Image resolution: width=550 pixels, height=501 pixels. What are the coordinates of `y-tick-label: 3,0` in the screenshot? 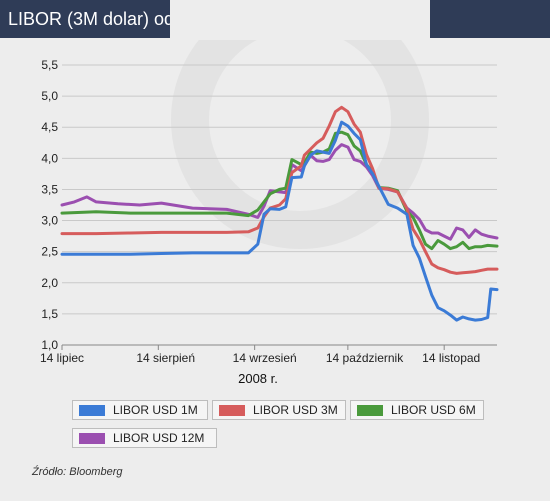 It's located at (49, 221).